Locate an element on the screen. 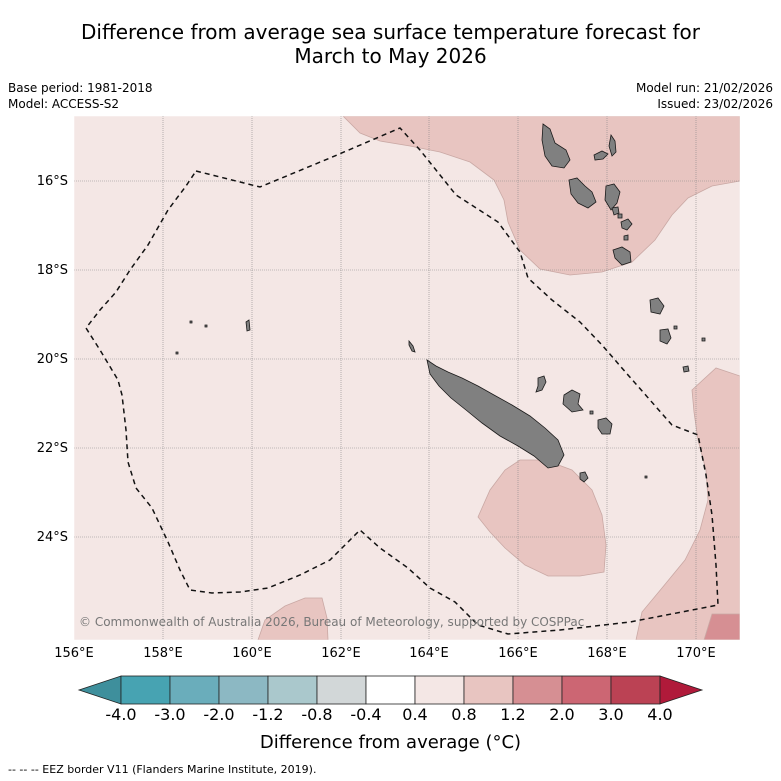 The image size is (781, 781). ouvea-island is located at coordinates (541, 384).